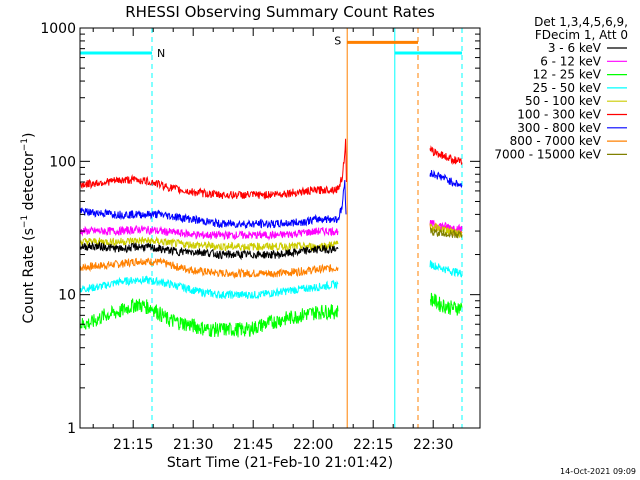 Image resolution: width=640 pixels, height=480 pixels. What do you see at coordinates (547, 154) in the screenshot?
I see `legend-label-8: 7000 - 15000 keV` at bounding box center [547, 154].